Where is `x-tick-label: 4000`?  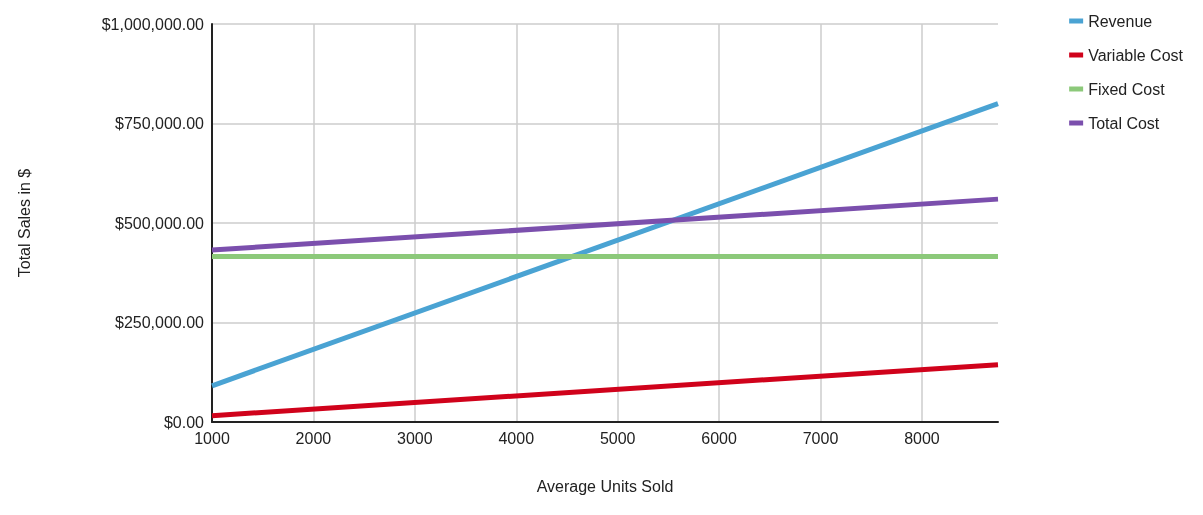 x-tick-label: 4000 is located at coordinates (516, 438).